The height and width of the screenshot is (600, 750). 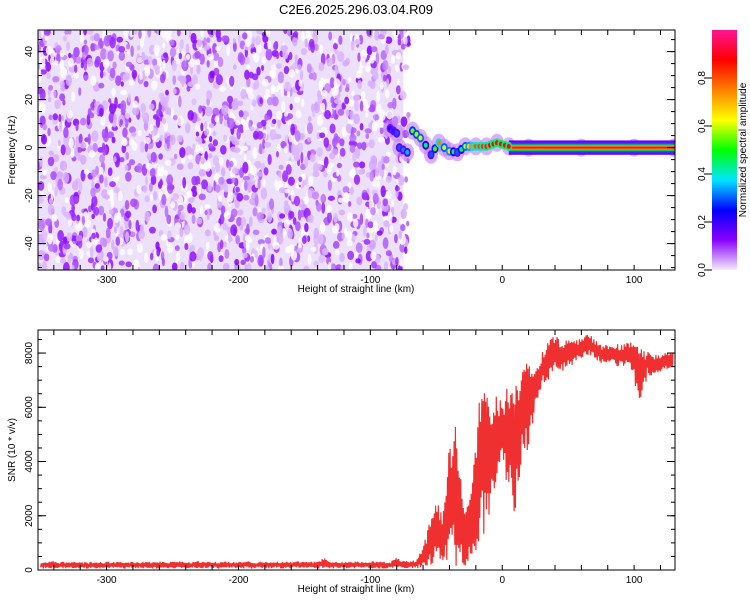 What do you see at coordinates (12, 450) in the screenshot?
I see `snr-ylabel: SNR (10 * v/v)` at bounding box center [12, 450].